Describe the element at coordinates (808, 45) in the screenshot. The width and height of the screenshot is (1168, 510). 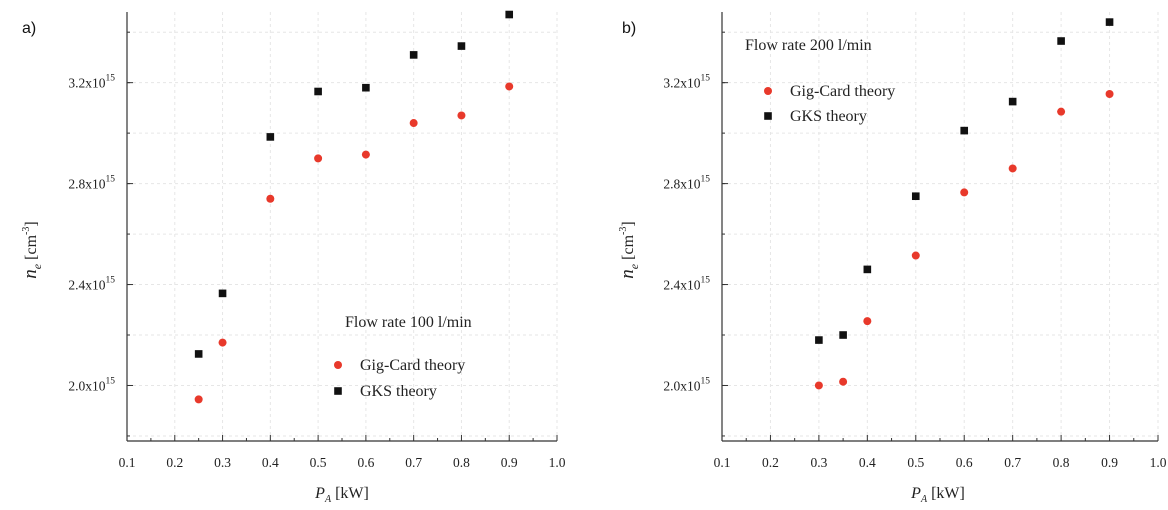
I see `flow-rate-annotation: Flow rate 200 l/min` at that location.